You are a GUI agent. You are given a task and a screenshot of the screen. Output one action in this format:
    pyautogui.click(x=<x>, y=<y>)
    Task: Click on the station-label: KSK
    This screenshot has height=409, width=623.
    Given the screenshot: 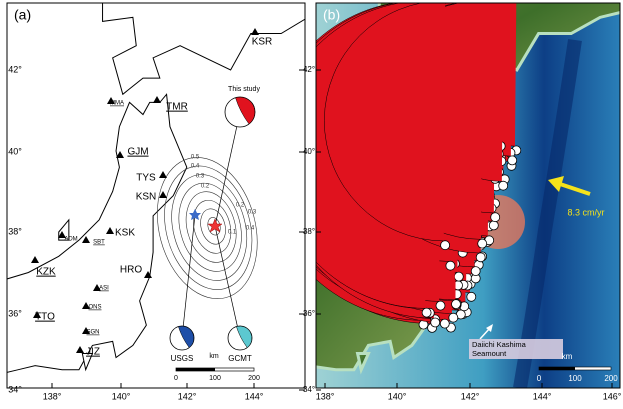 What is the action you would take?
    pyautogui.click(x=125, y=233)
    